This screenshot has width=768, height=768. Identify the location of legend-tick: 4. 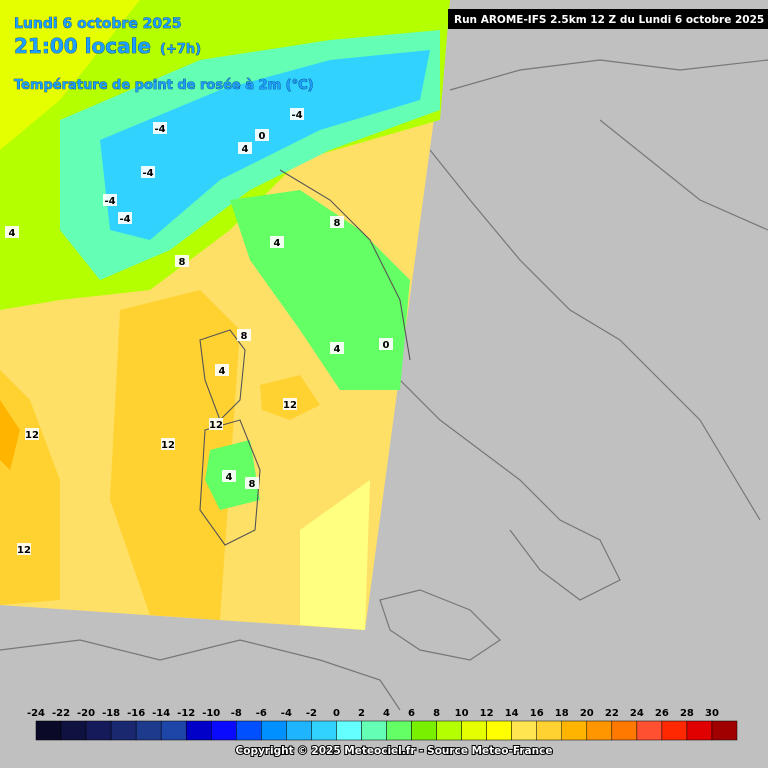
(386, 713).